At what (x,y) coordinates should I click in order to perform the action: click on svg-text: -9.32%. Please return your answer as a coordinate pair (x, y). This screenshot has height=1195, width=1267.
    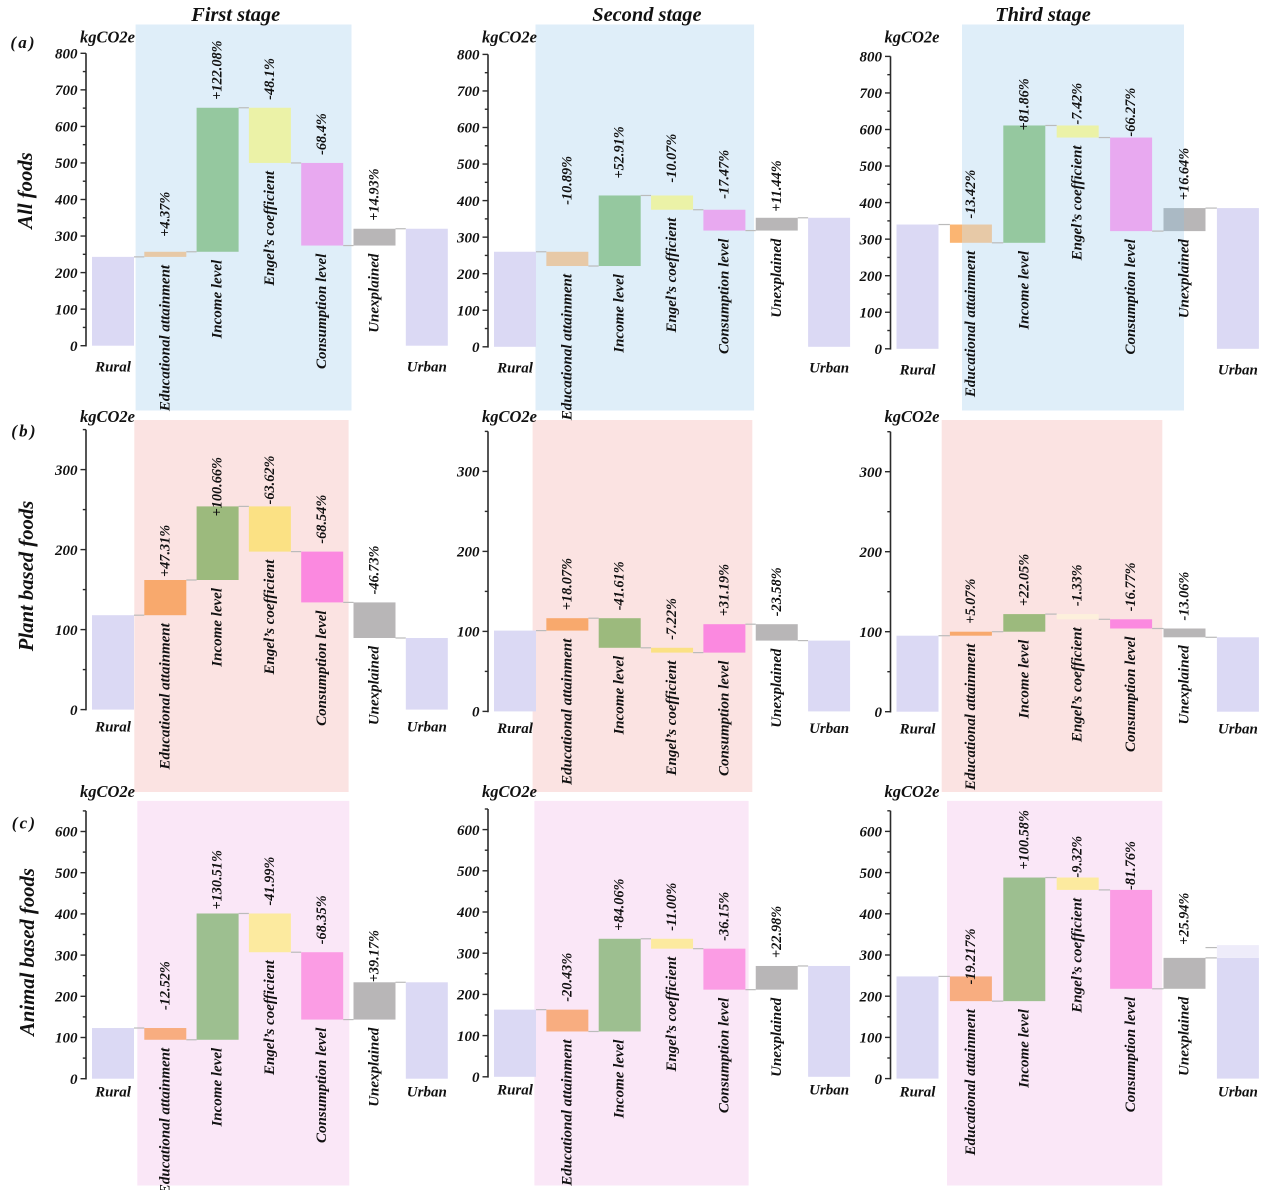
    Looking at the image, I should click on (1078, 857).